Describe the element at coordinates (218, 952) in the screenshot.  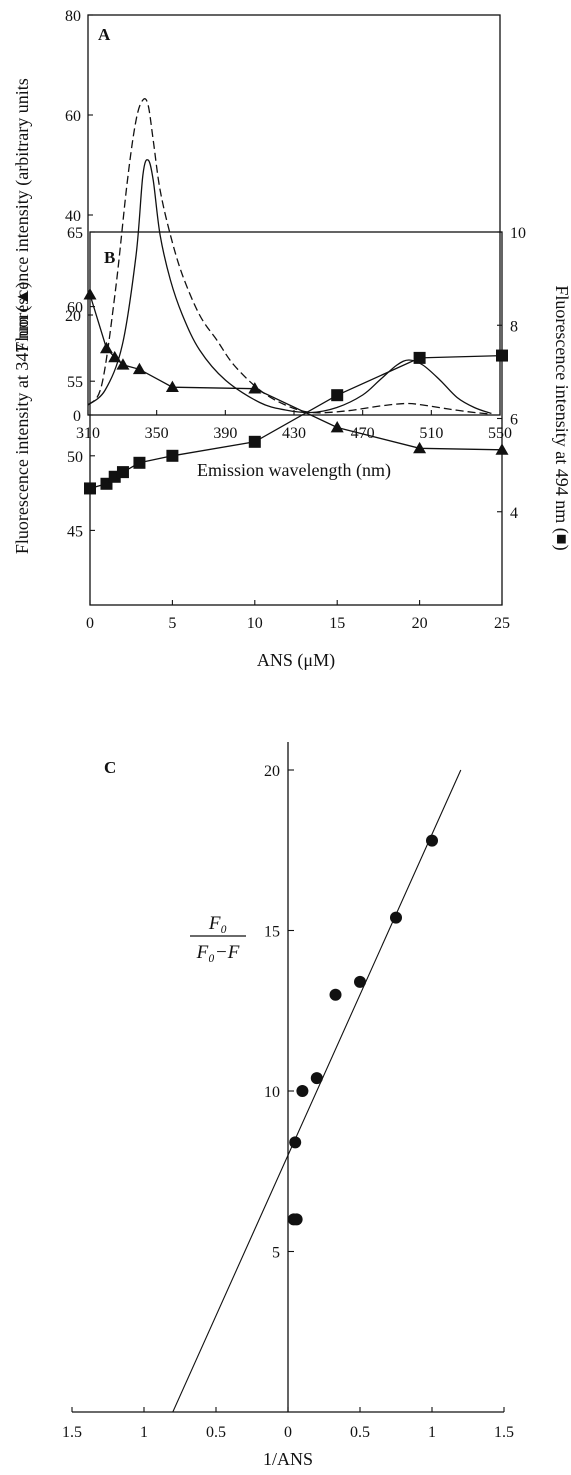
I see `panel-c-y-label-denominator: F₀−F` at that location.